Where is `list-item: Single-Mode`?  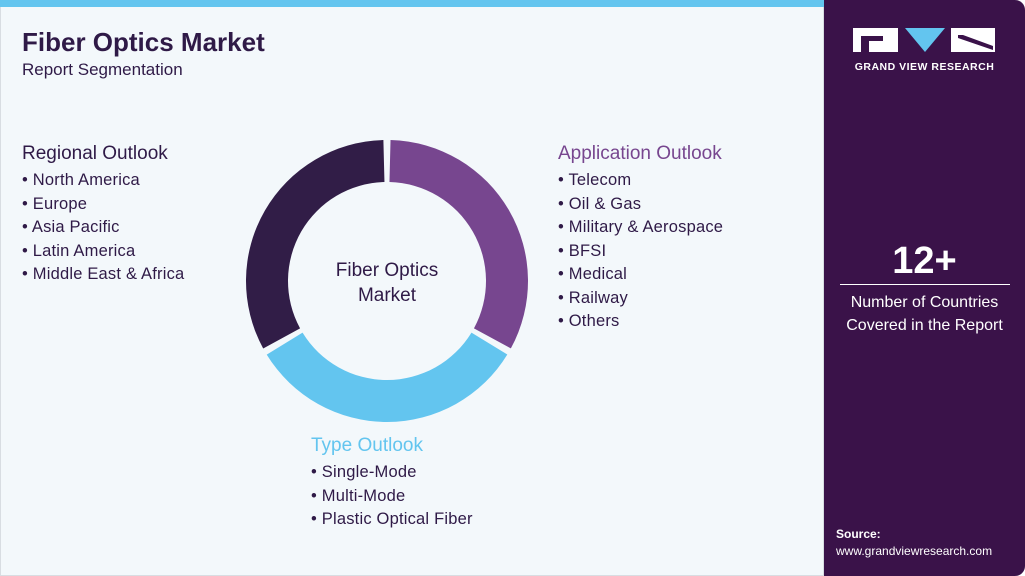
list-item: Single-Mode is located at coordinates (392, 473).